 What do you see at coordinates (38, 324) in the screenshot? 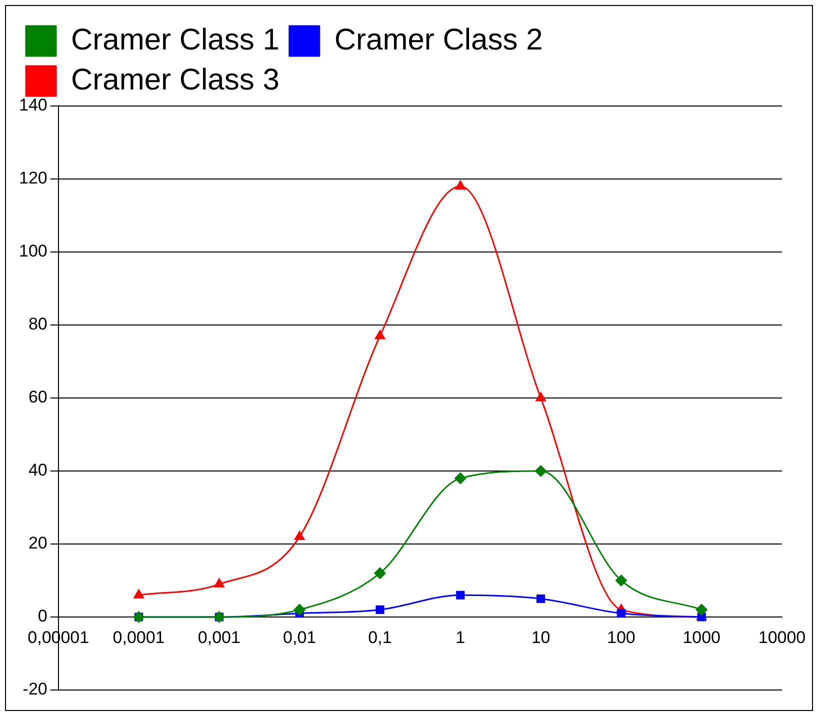
I see `y-tick-label: 80` at bounding box center [38, 324].